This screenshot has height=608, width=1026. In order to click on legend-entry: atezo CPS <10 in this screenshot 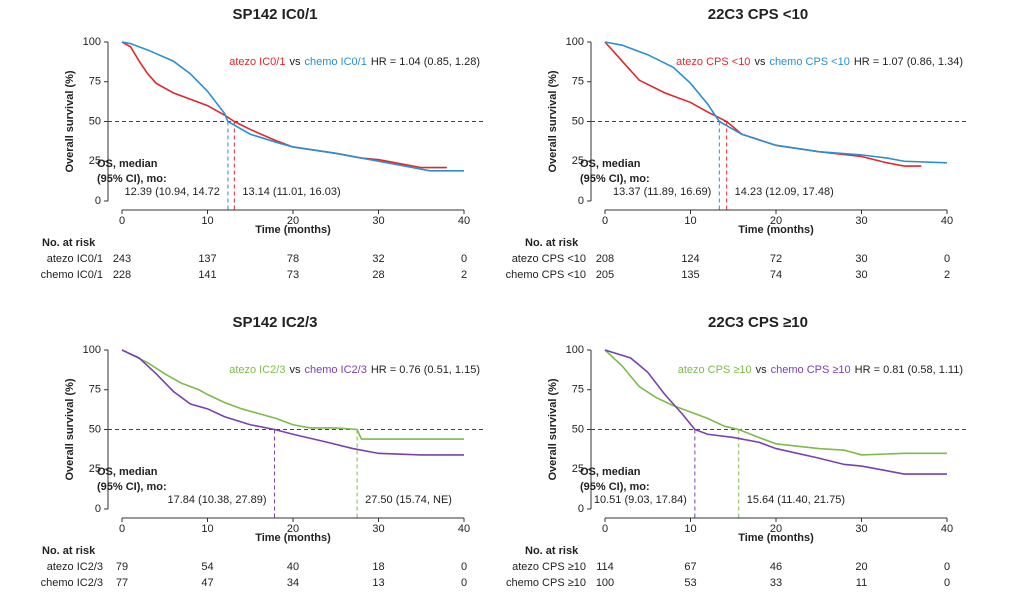, I will do `click(713, 62)`.